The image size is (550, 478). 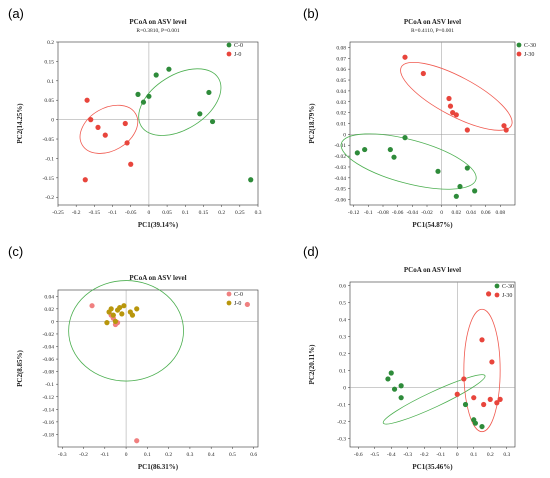 What do you see at coordinates (471, 213) in the screenshot?
I see `x-tick-label: 0.04` at bounding box center [471, 213].